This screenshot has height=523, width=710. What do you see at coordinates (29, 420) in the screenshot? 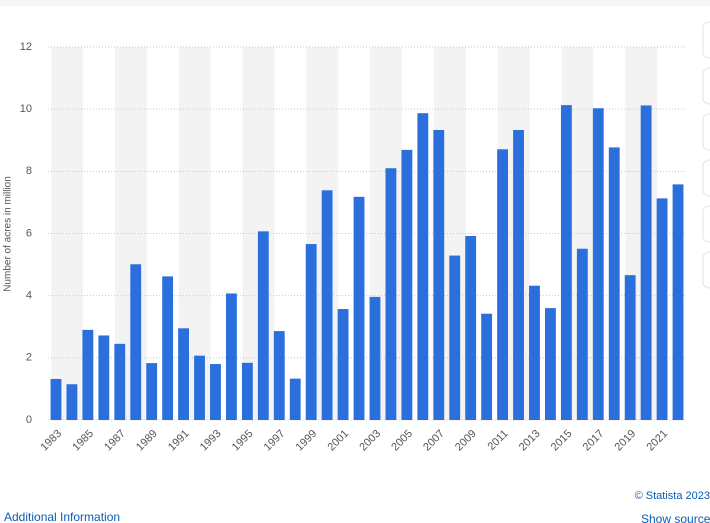
I see `y-tick-label: 0` at bounding box center [29, 420].